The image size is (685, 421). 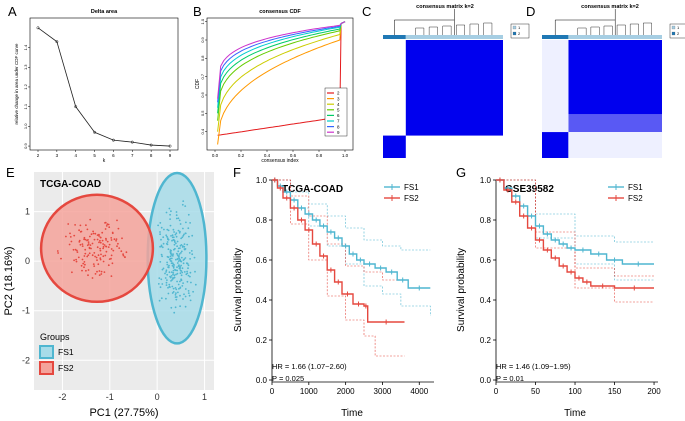 What do you see at coordinates (575, 391) in the screenshot?
I see `panel-g-xtick-label: 100` at bounding box center [575, 391].